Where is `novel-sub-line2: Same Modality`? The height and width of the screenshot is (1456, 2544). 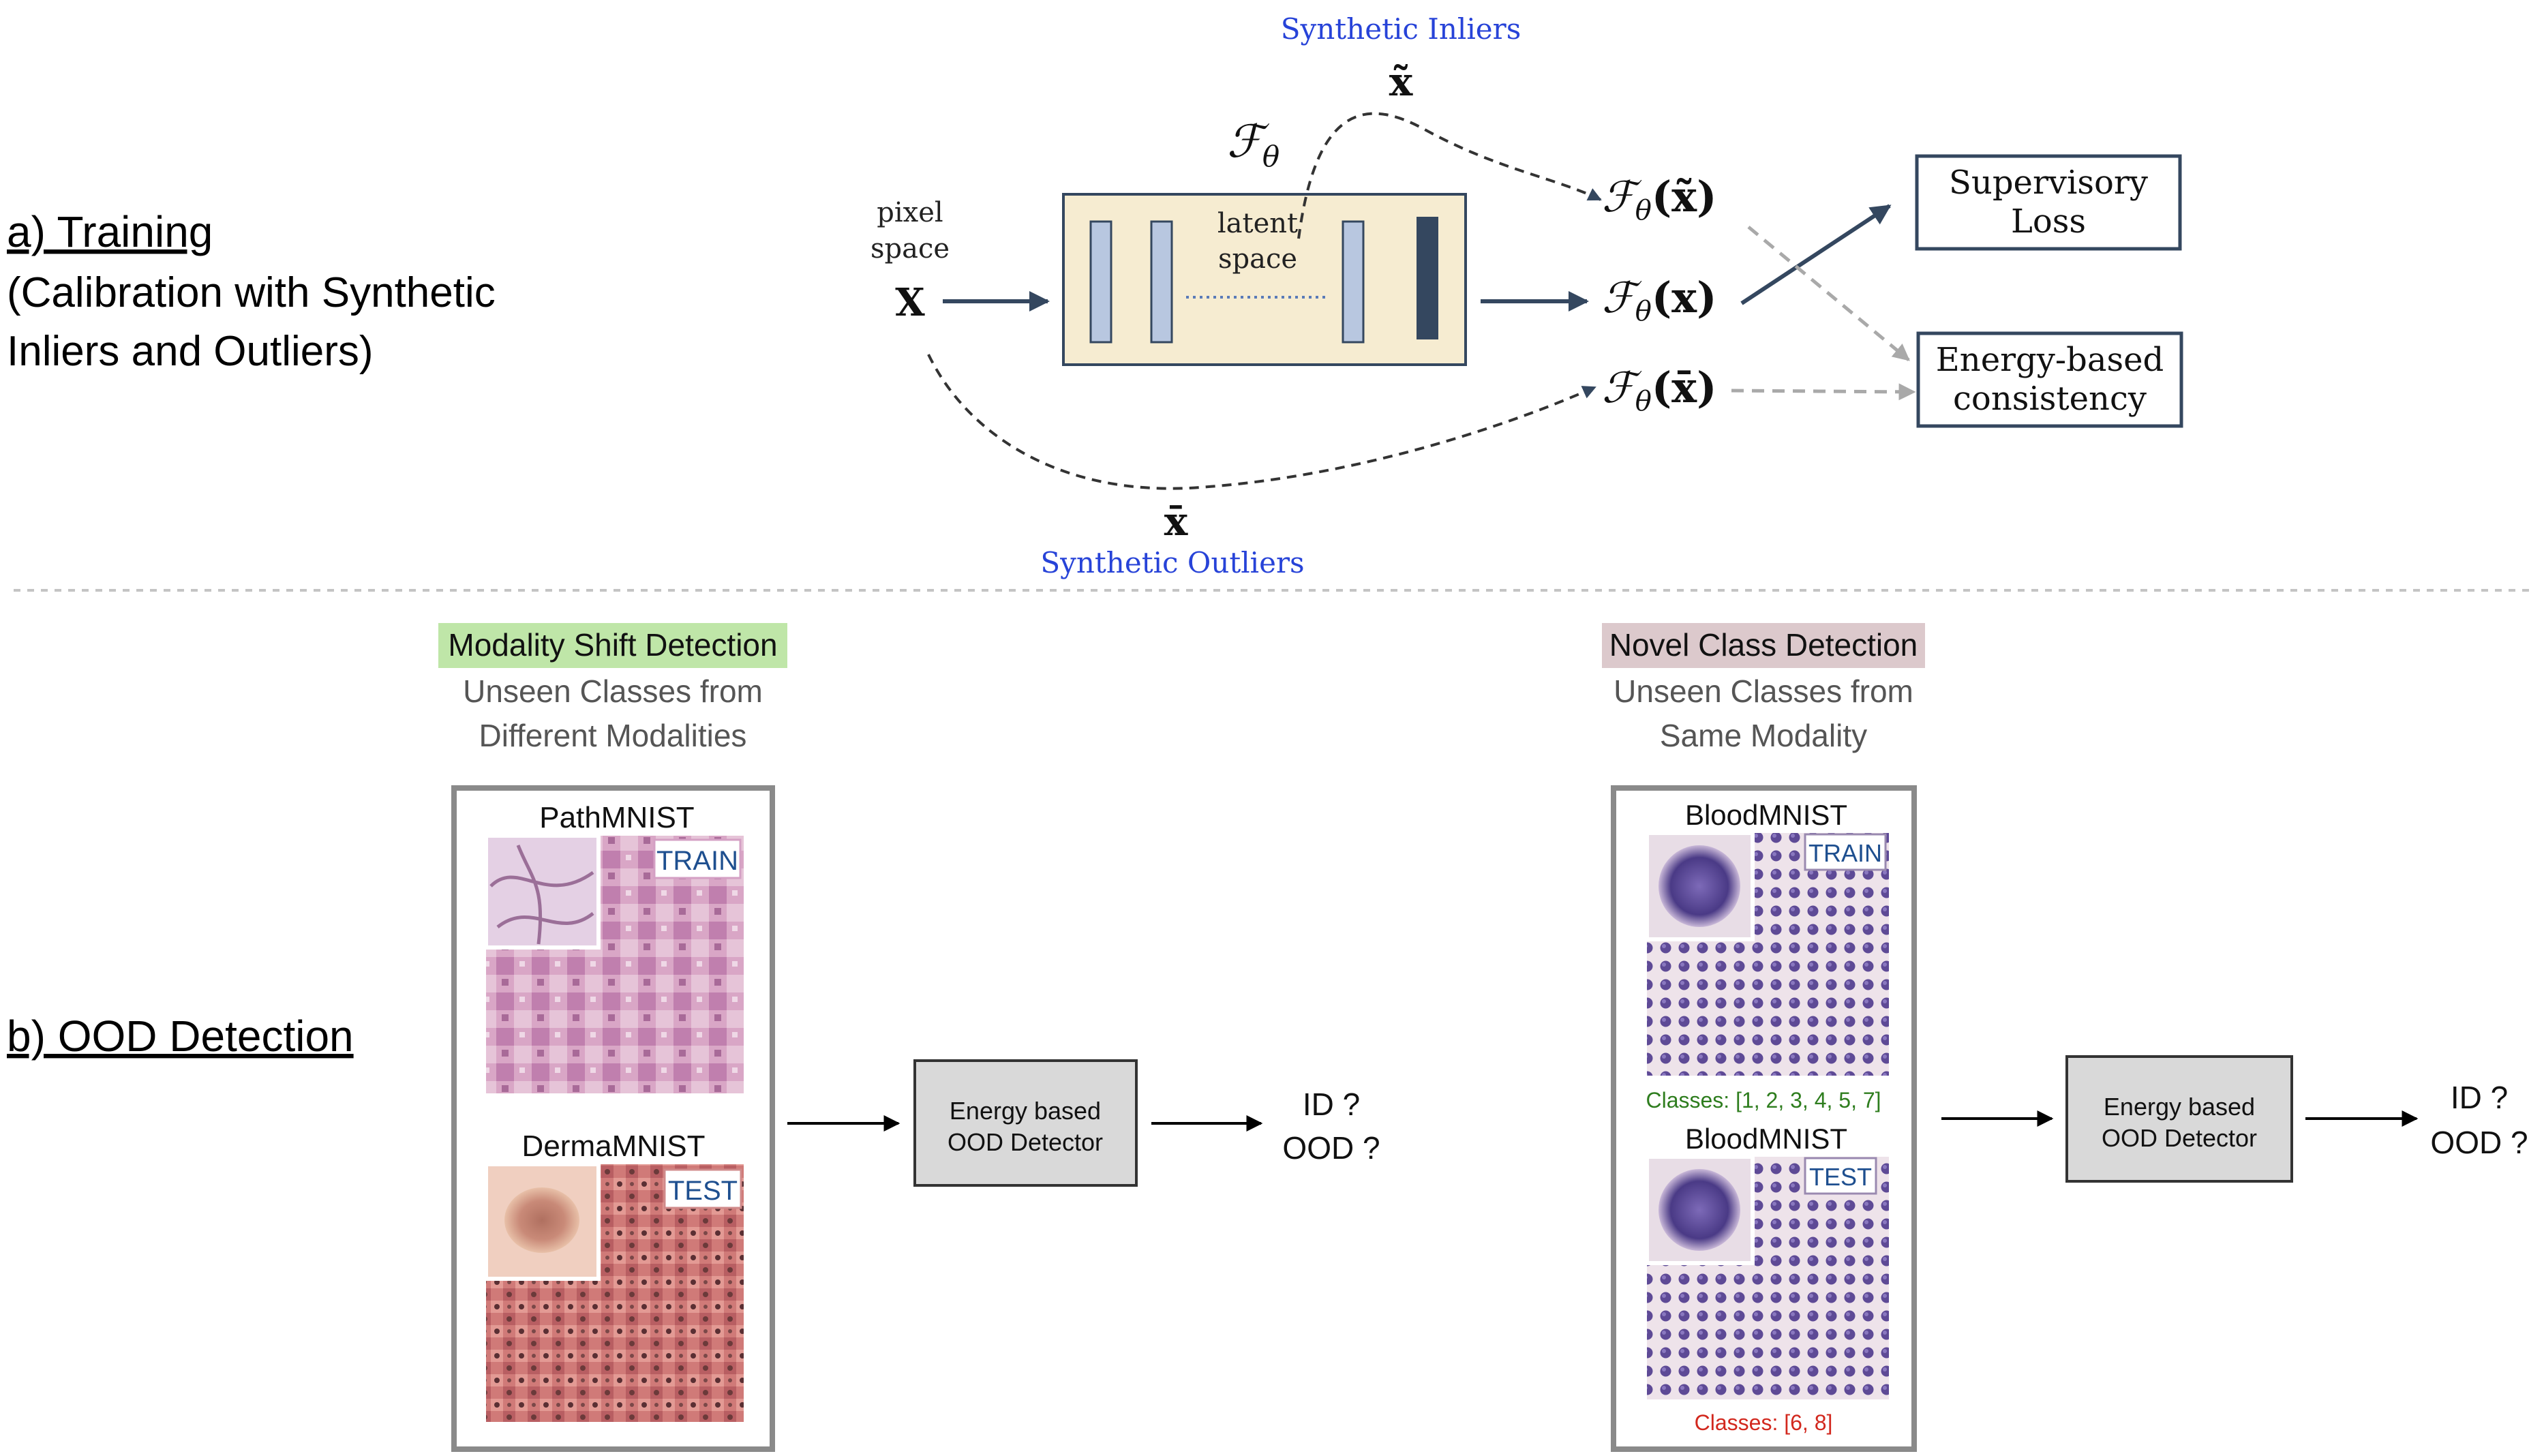 novel-sub-line2: Same Modality is located at coordinates (1763, 735).